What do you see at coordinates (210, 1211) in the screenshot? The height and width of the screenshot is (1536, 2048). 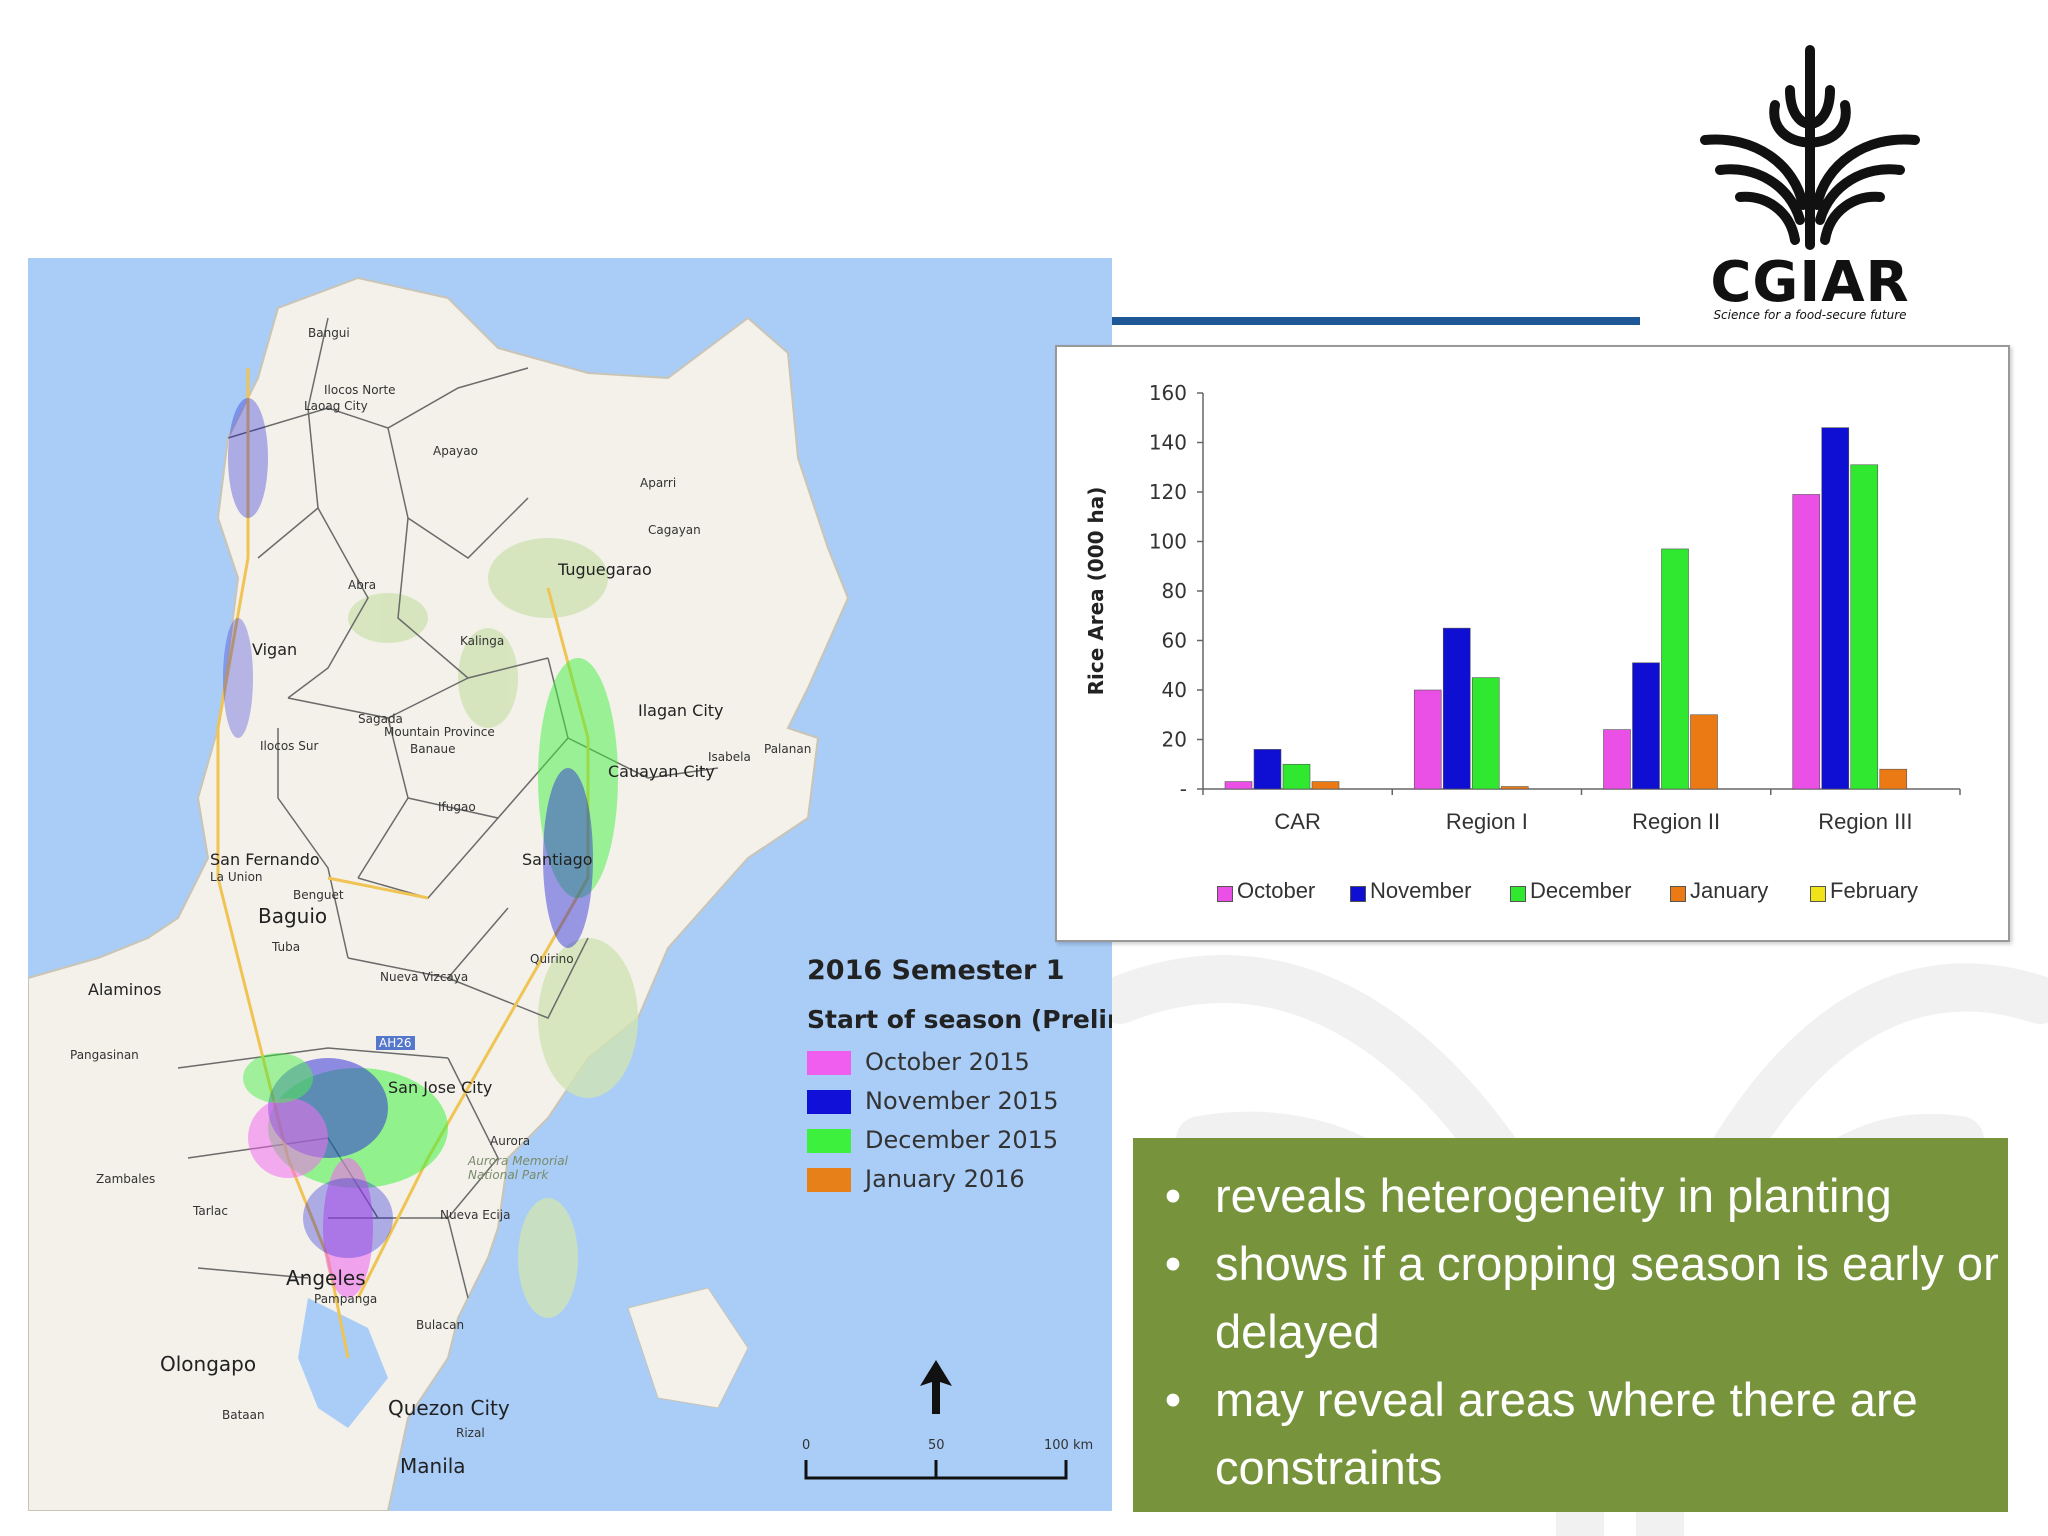 I see `place-label: Tarlac` at bounding box center [210, 1211].